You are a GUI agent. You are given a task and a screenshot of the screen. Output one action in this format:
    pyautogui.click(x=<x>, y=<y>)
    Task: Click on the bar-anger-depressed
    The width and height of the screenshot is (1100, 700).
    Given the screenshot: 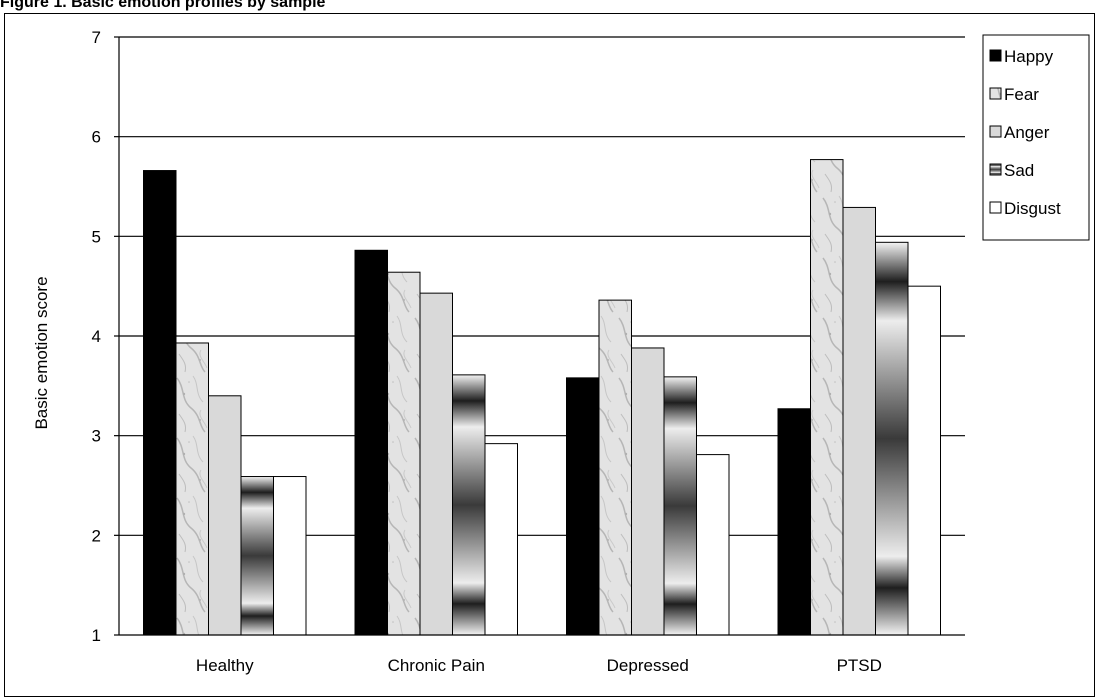 What is the action you would take?
    pyautogui.click(x=648, y=491)
    